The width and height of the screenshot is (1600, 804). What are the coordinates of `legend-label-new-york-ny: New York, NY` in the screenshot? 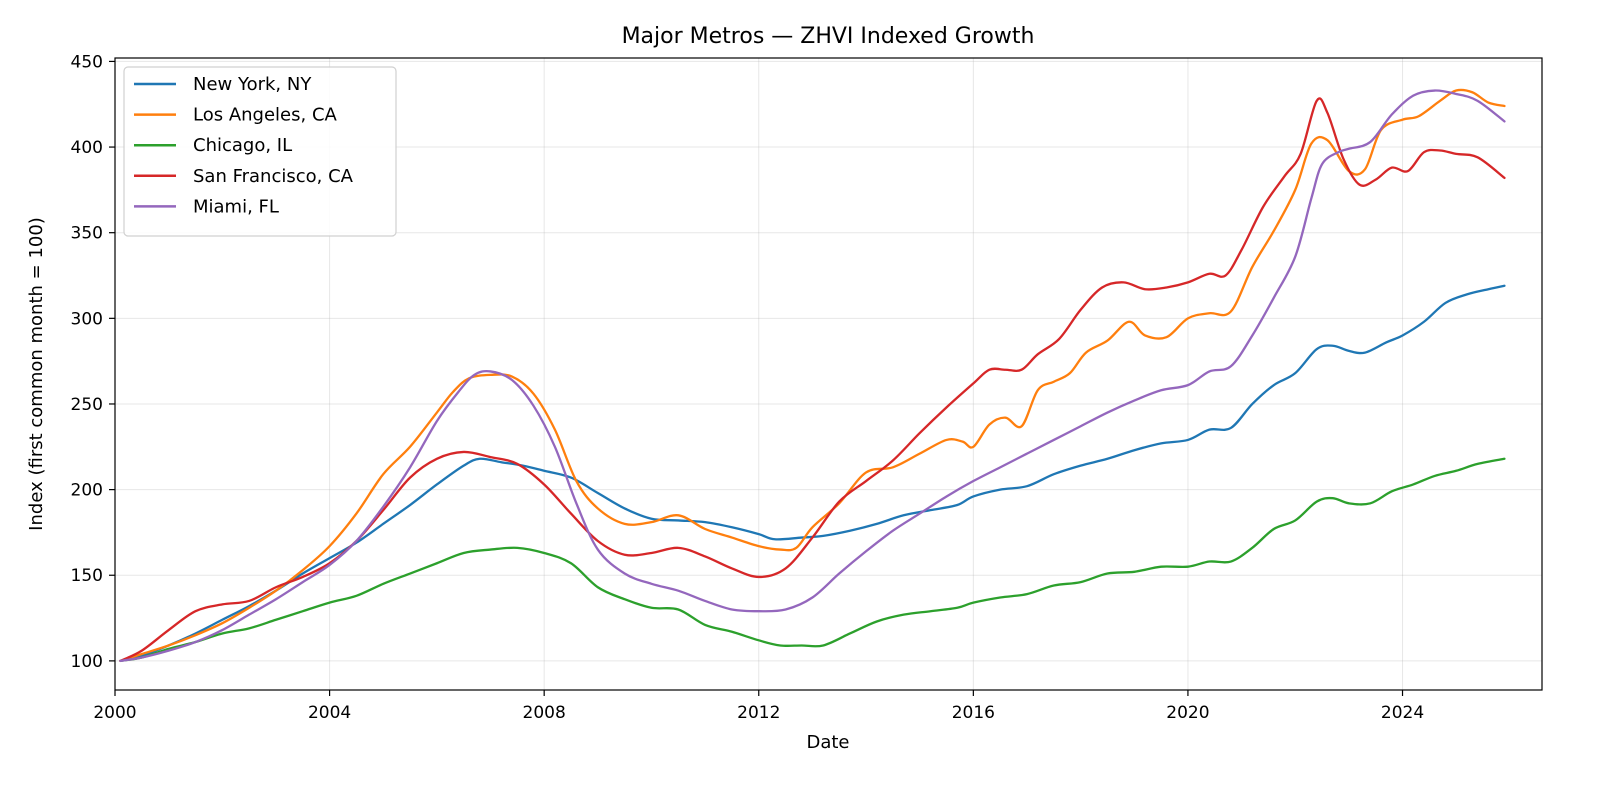 It's located at (252, 84).